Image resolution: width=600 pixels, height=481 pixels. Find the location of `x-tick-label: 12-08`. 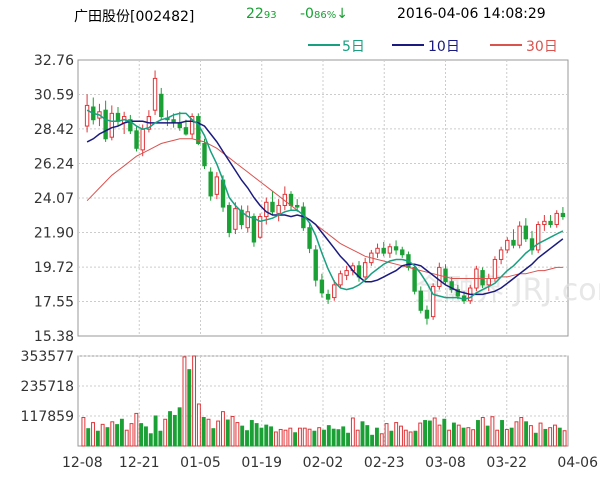

x-tick-label: 12-08 is located at coordinates (82, 463).